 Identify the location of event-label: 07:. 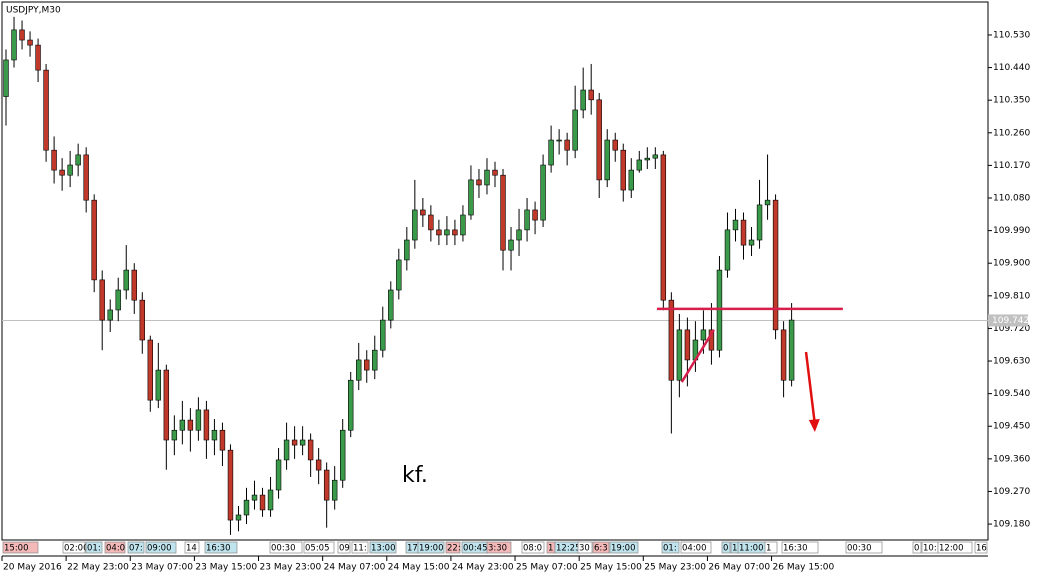
(136, 549).